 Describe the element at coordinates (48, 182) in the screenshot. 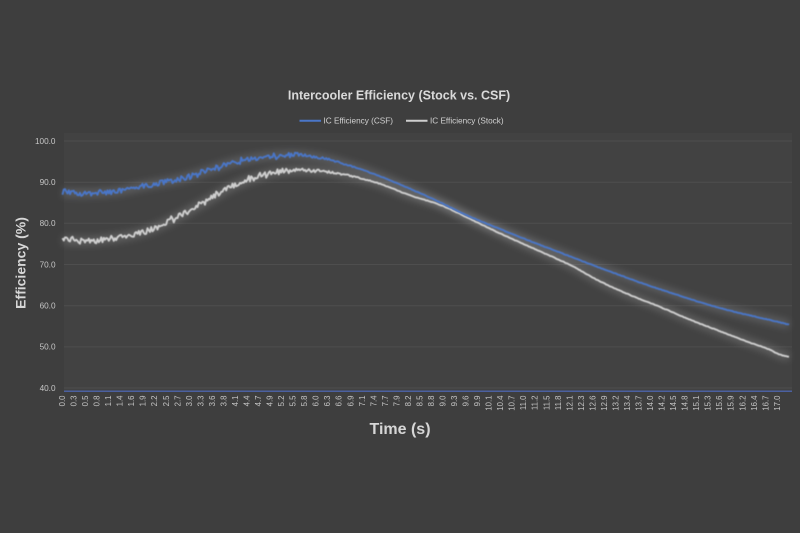

I see `svg-text: 90.0` at that location.